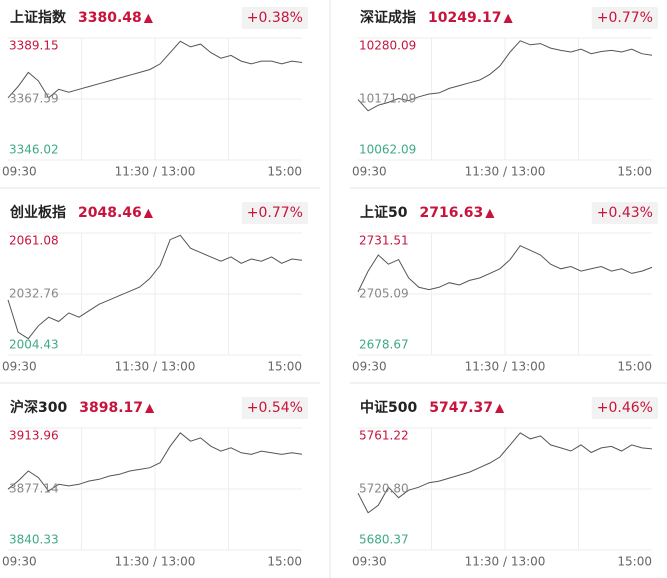  Describe the element at coordinates (38, 17) in the screenshot. I see `index-name: 上证指数` at that location.